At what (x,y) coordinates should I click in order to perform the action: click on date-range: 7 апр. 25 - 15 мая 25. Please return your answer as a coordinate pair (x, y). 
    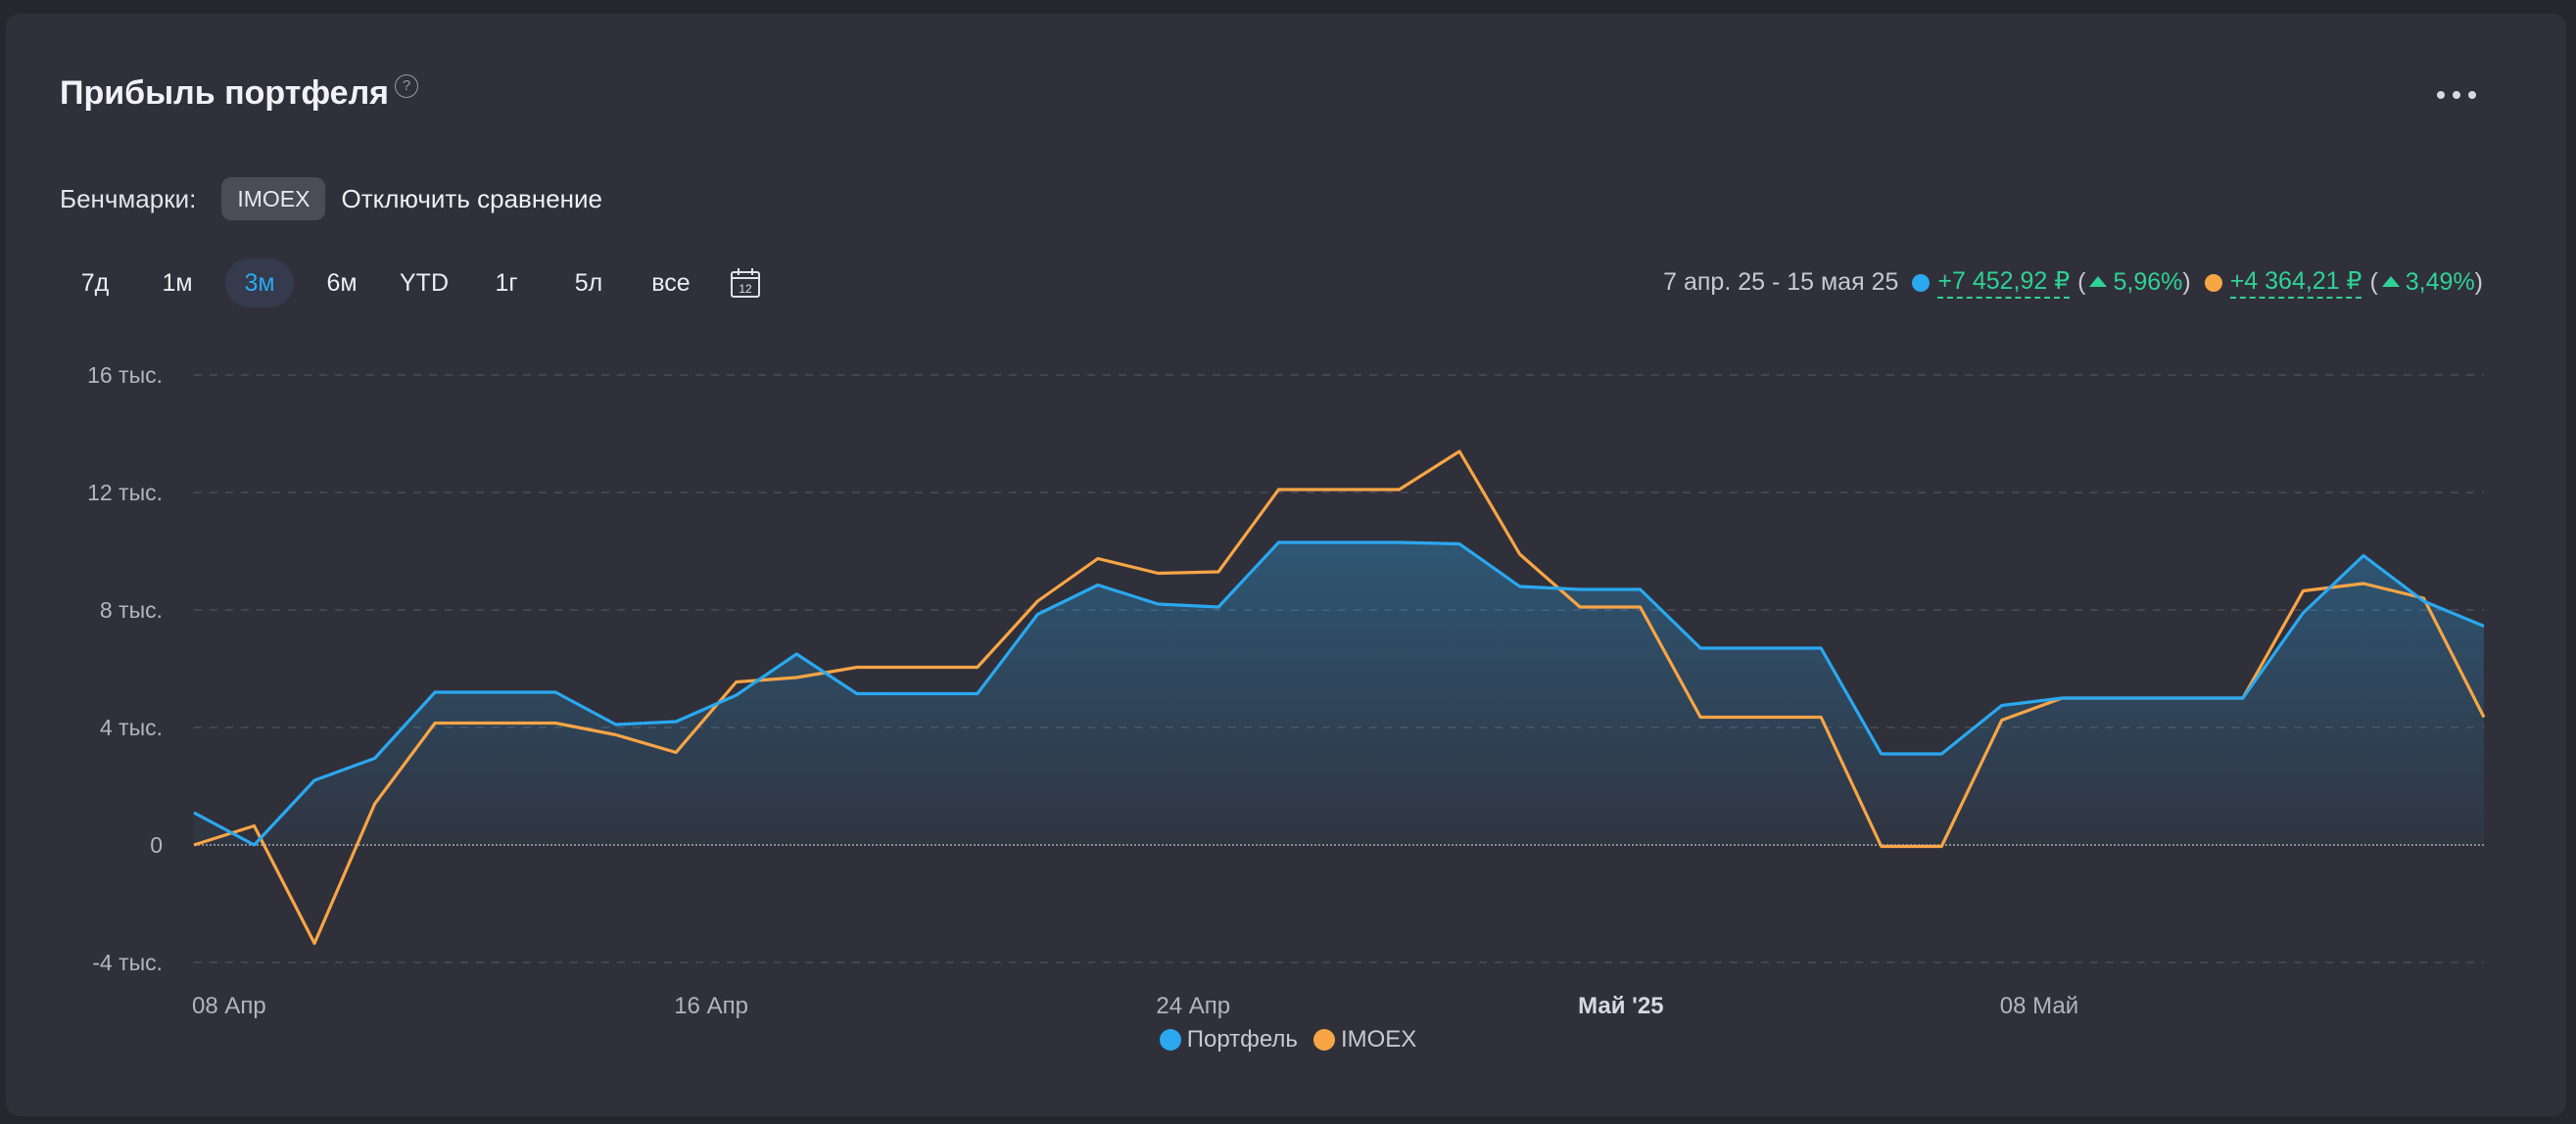
    Looking at the image, I should click on (1781, 282).